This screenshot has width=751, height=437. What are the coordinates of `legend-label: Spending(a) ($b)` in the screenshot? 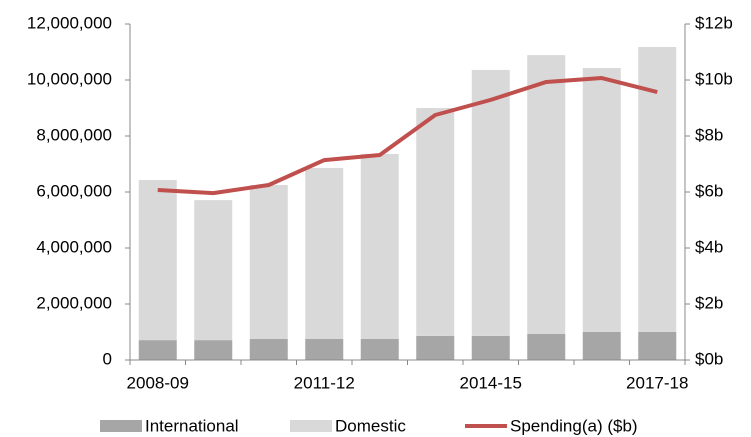 It's located at (574, 425).